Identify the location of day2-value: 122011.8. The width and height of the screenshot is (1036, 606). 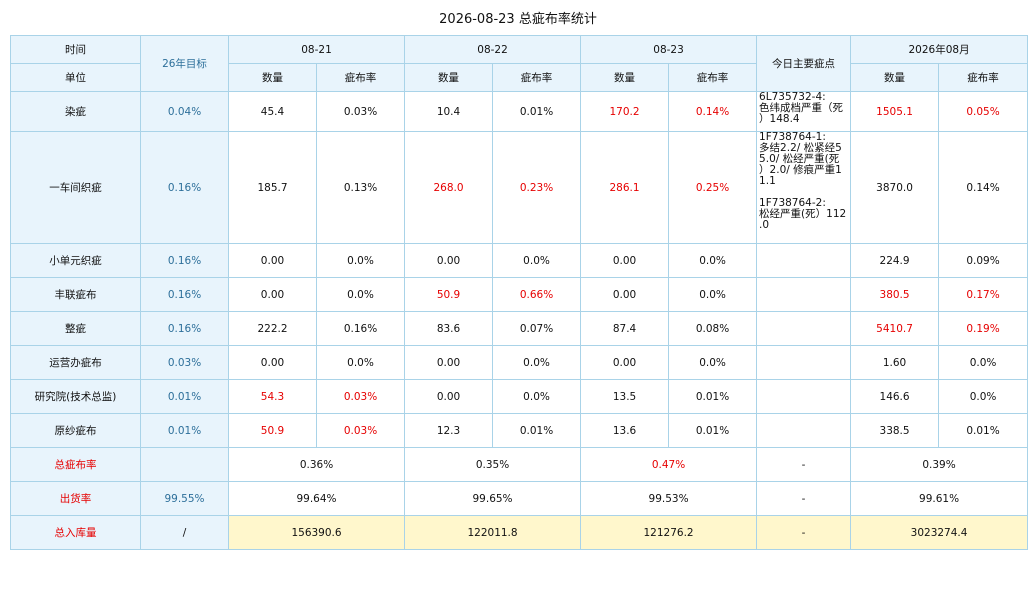
(493, 532).